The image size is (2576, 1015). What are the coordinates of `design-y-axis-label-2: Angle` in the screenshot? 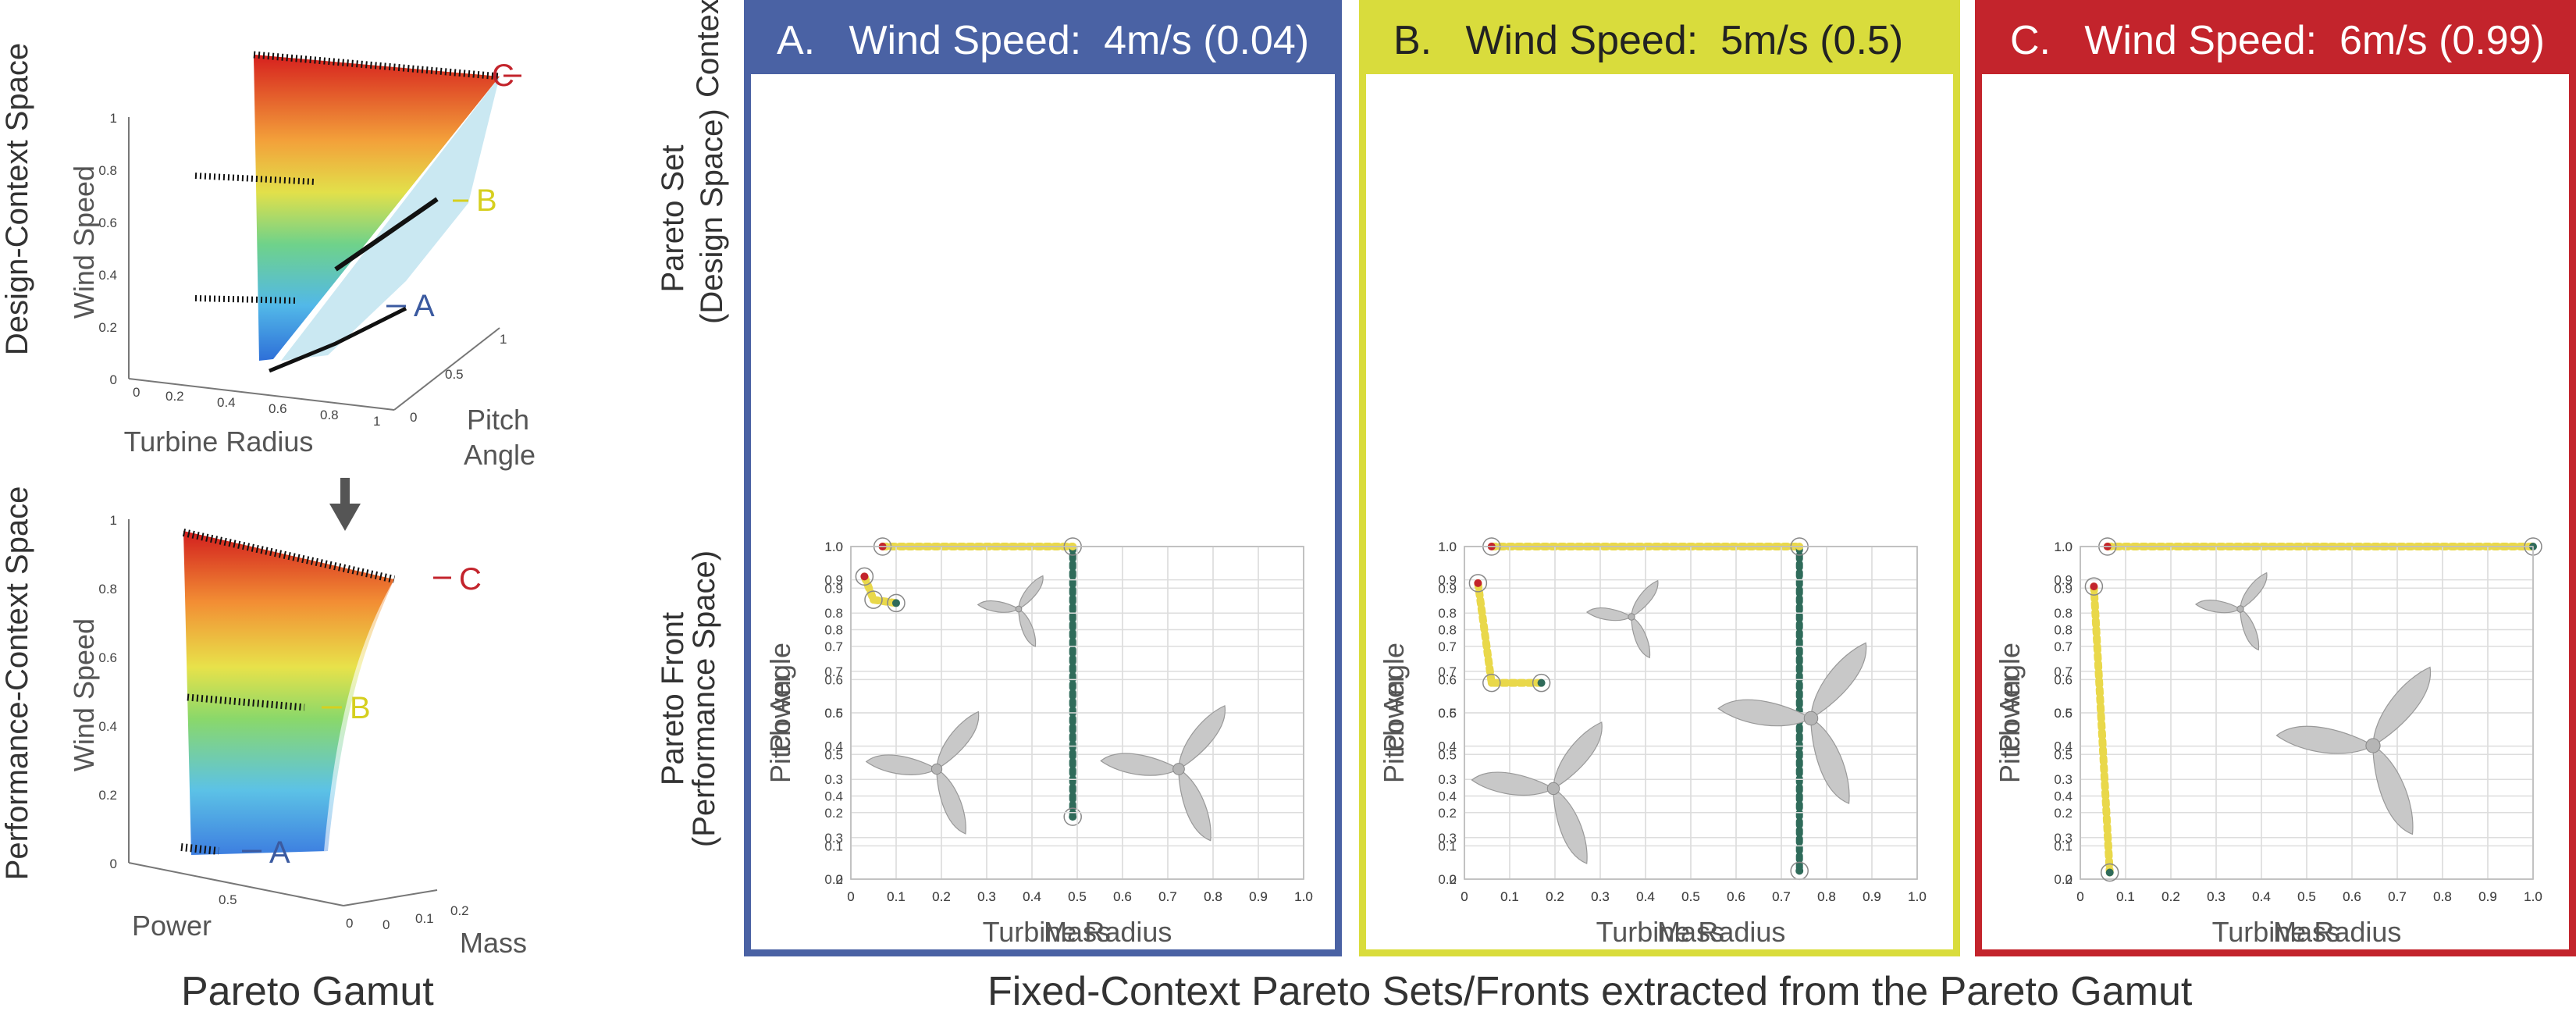 It's located at (499, 455).